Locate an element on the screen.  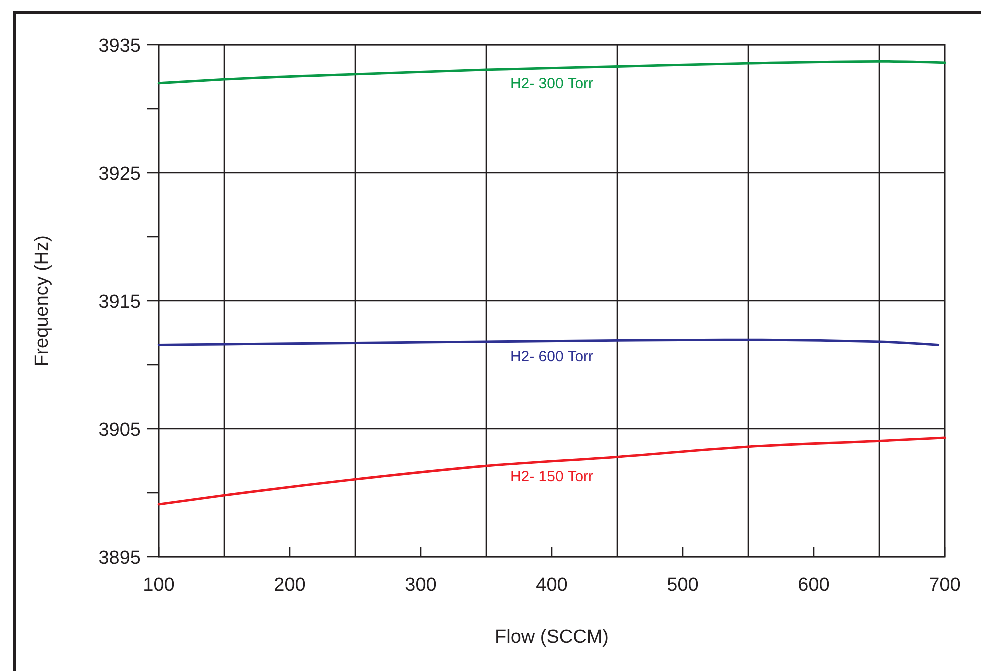
x-tick-label: 100 is located at coordinates (159, 585).